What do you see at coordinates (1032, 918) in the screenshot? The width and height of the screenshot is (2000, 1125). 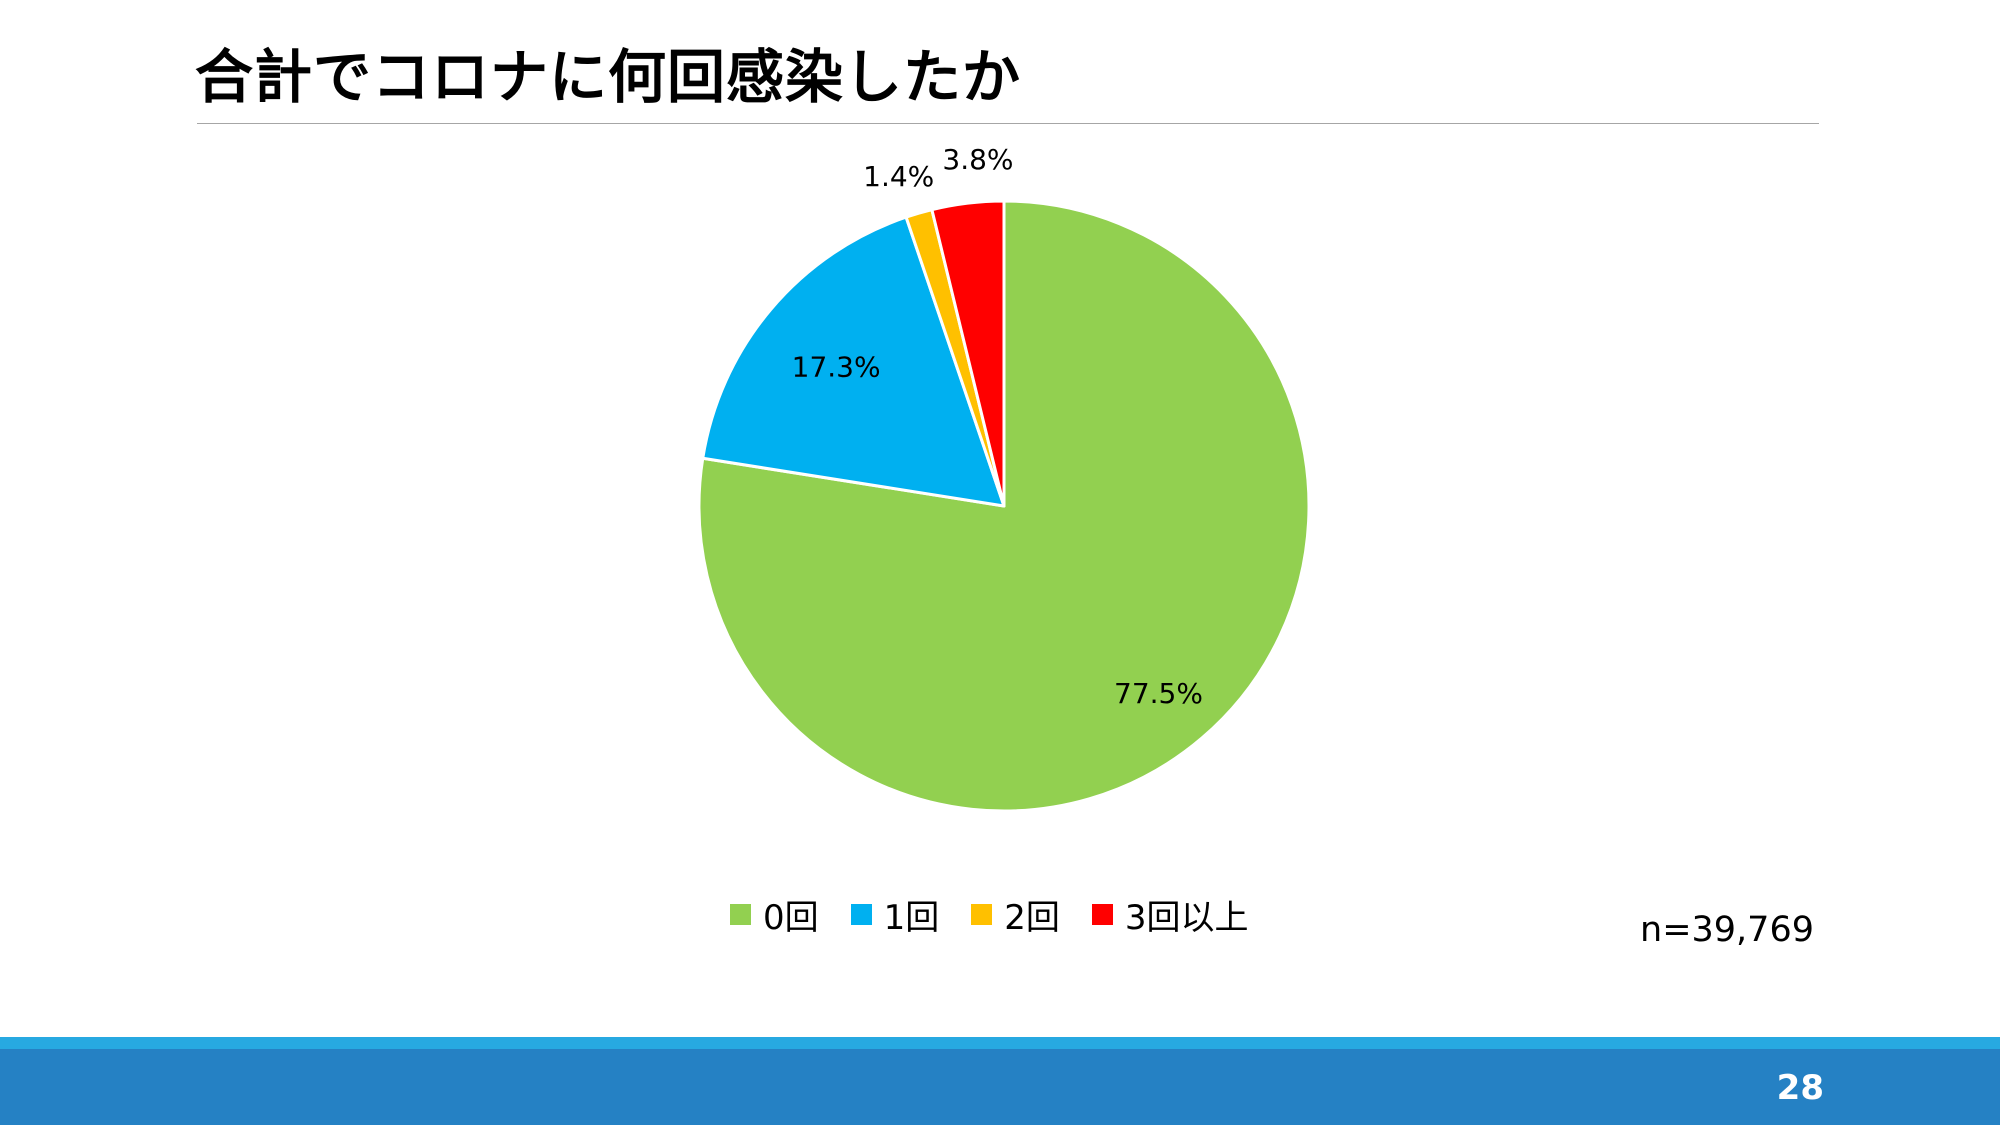 I see `legend-label: 2回` at bounding box center [1032, 918].